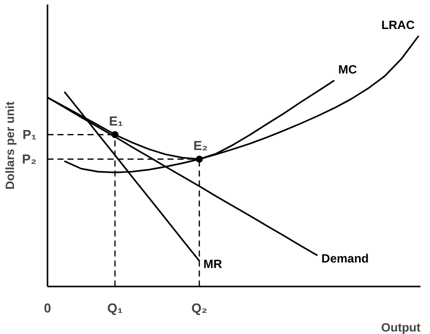 The width and height of the screenshot is (430, 334). Describe the element at coordinates (199, 308) in the screenshot. I see `x-tick-label: Q₂` at that location.